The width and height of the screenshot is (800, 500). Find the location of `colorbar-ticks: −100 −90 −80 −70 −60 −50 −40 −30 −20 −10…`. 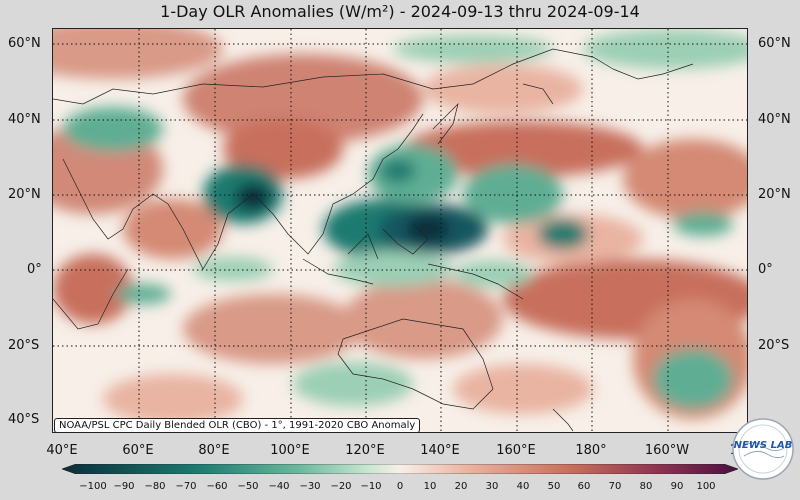

colorbar-ticks: −100 −90 −80 −70 −60 −50 −40 −30 −20 −10… is located at coordinates (400, 488).